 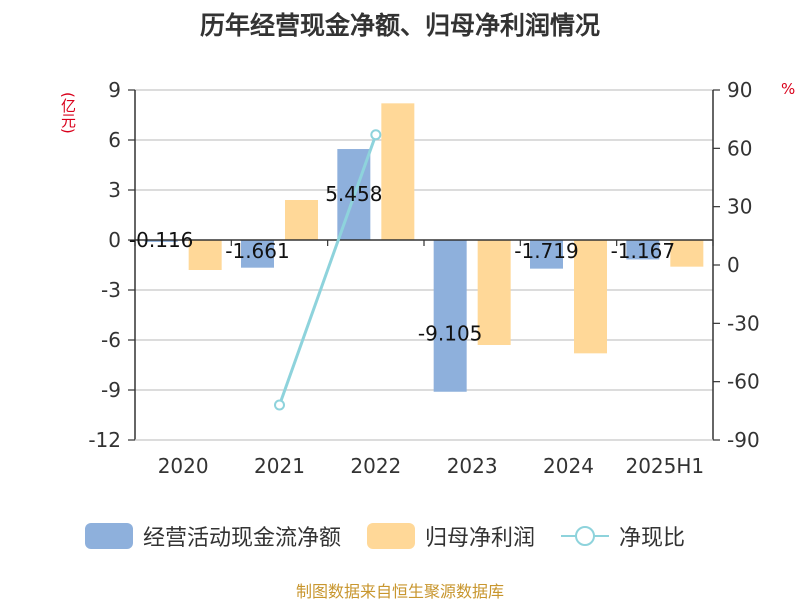 I want to click on cash-data-label: -1.661, so click(x=257, y=251).